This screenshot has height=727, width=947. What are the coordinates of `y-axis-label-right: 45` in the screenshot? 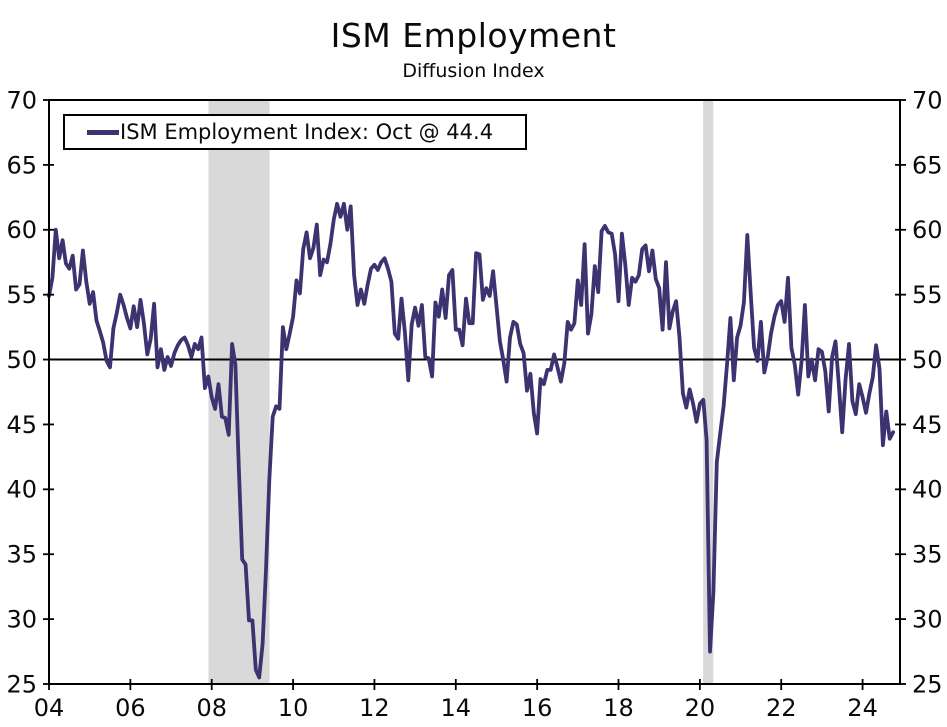 It's located at (927, 425).